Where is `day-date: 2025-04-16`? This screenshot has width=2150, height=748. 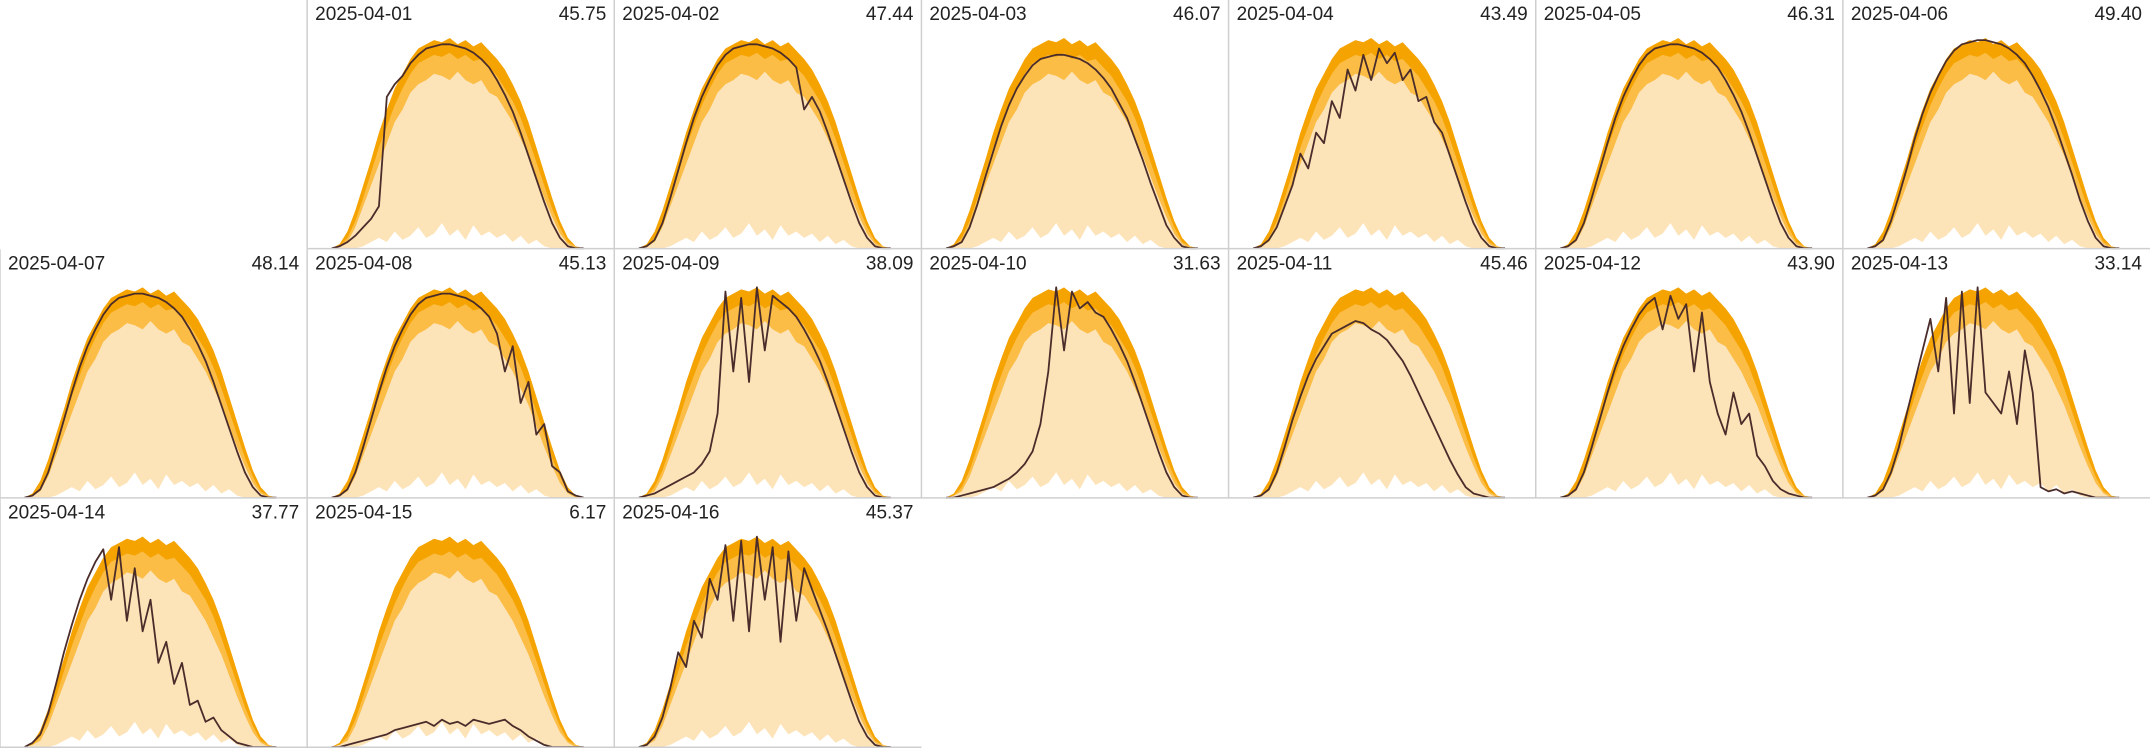 day-date: 2025-04-16 is located at coordinates (670, 513).